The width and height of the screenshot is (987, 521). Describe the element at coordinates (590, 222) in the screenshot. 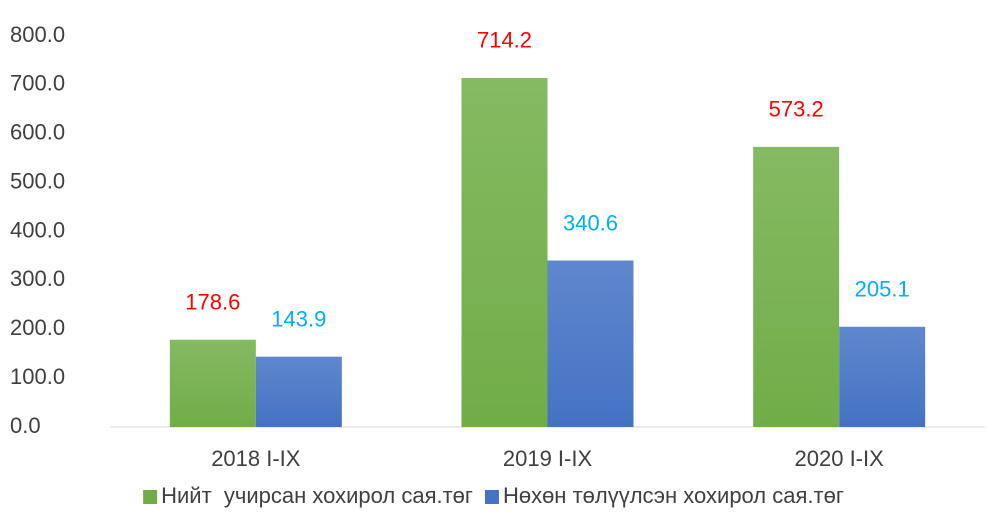

I see `data-label: 340.6` at that location.